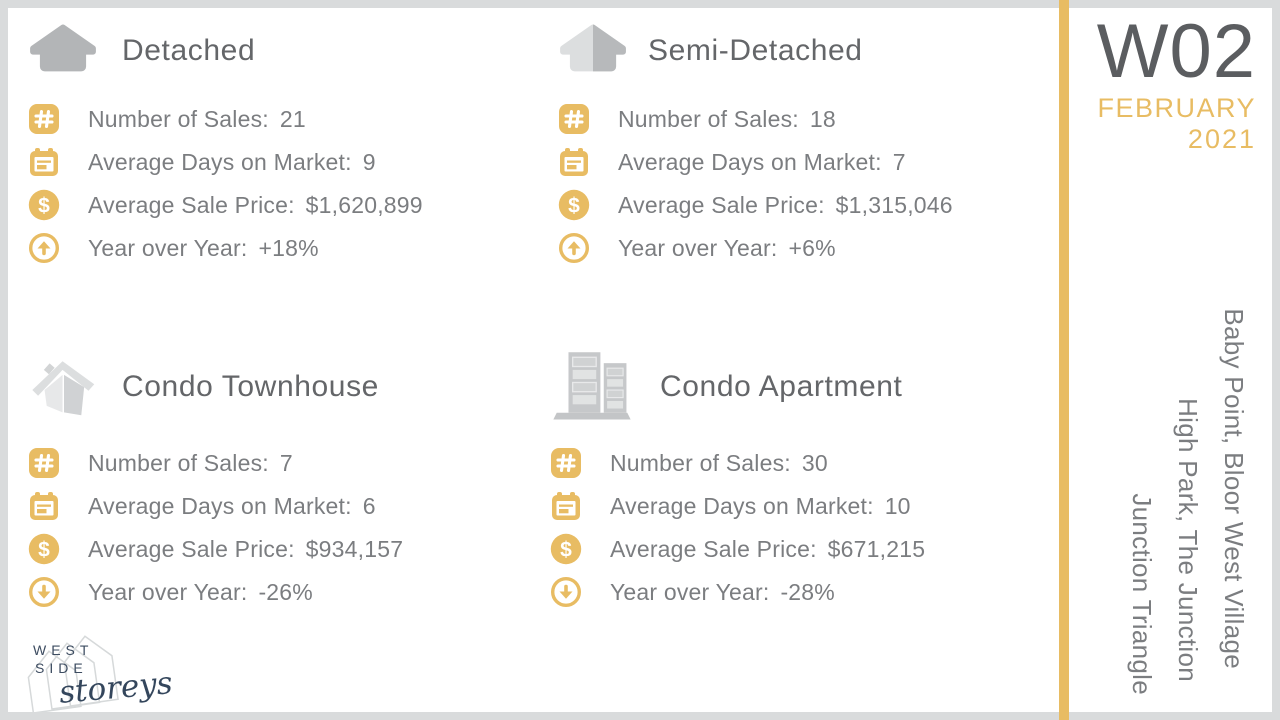  Describe the element at coordinates (1142, 594) in the screenshot. I see `neighbourhood-line: Junction Triangle` at that location.